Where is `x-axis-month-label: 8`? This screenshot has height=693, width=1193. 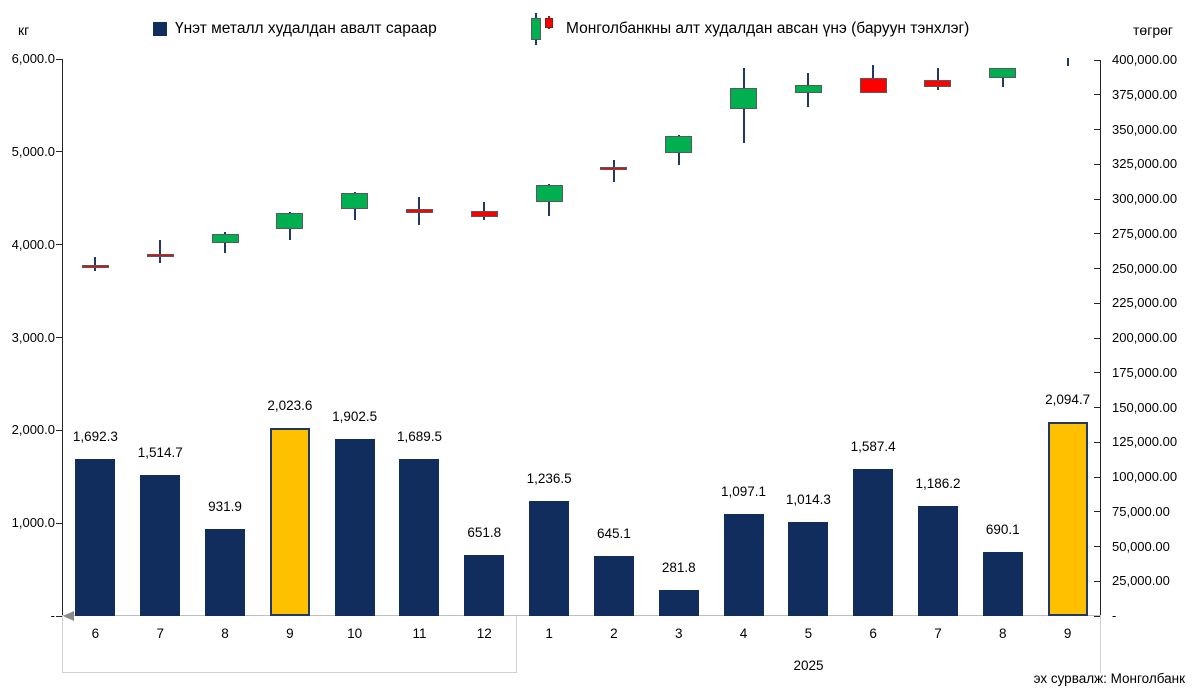
x-axis-month-label: 8 is located at coordinates (225, 633).